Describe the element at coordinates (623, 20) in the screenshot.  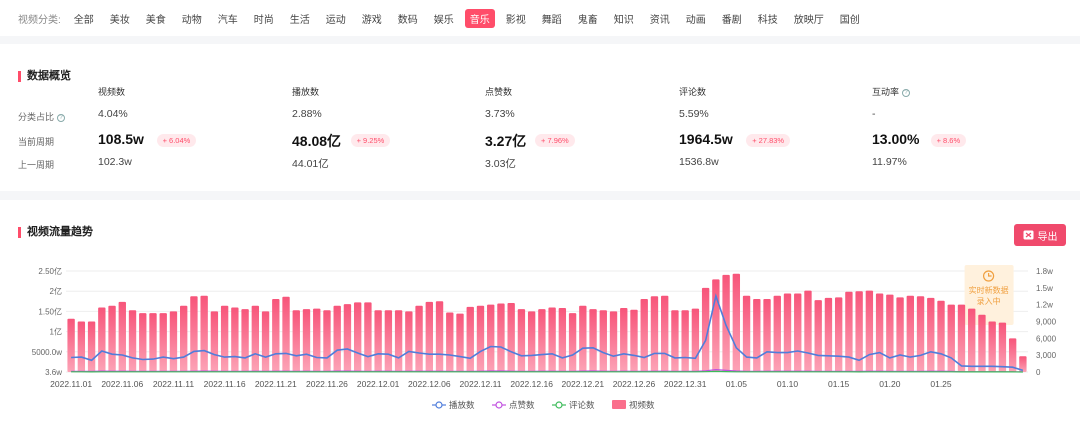
I see `category-知识: 知识` at that location.